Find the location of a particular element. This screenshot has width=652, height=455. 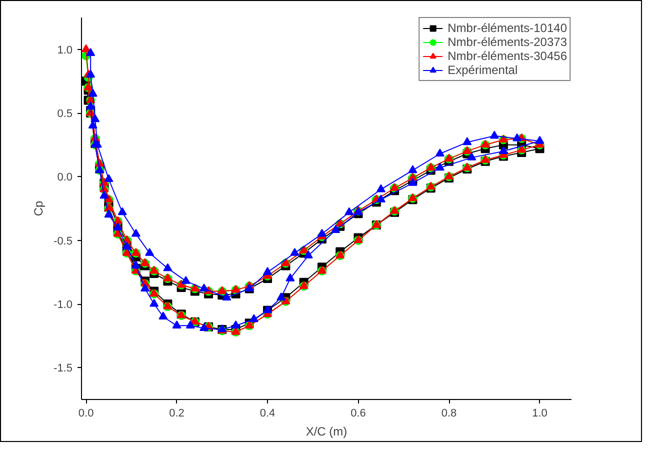

legend-label: Nmbr-éléments-30456 is located at coordinates (507, 56).